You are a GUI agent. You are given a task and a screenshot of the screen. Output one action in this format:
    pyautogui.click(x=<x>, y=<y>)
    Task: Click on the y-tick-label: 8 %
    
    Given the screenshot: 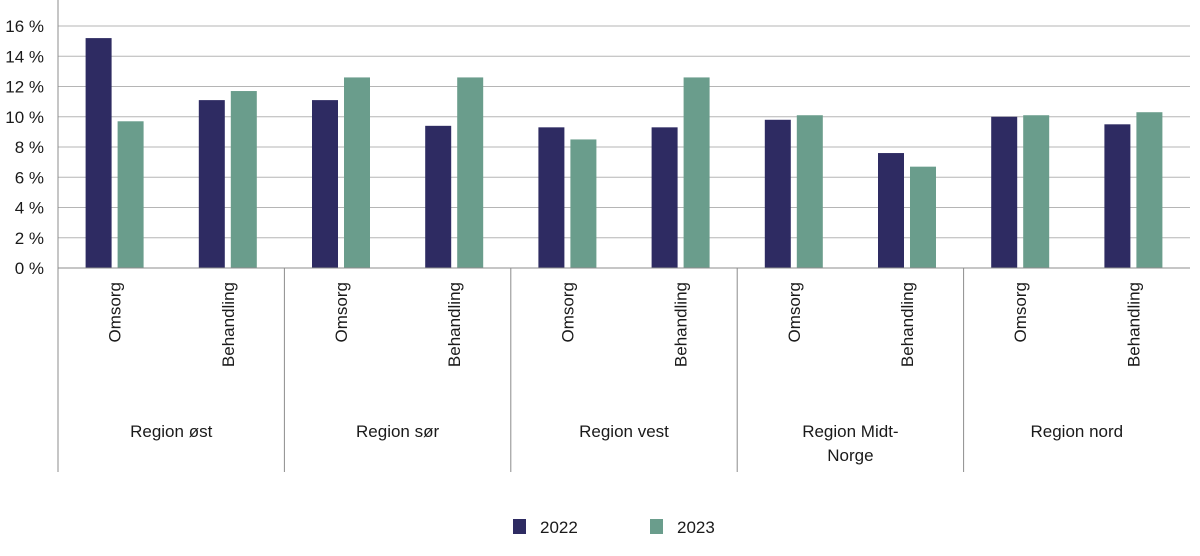 What is the action you would take?
    pyautogui.click(x=29, y=147)
    